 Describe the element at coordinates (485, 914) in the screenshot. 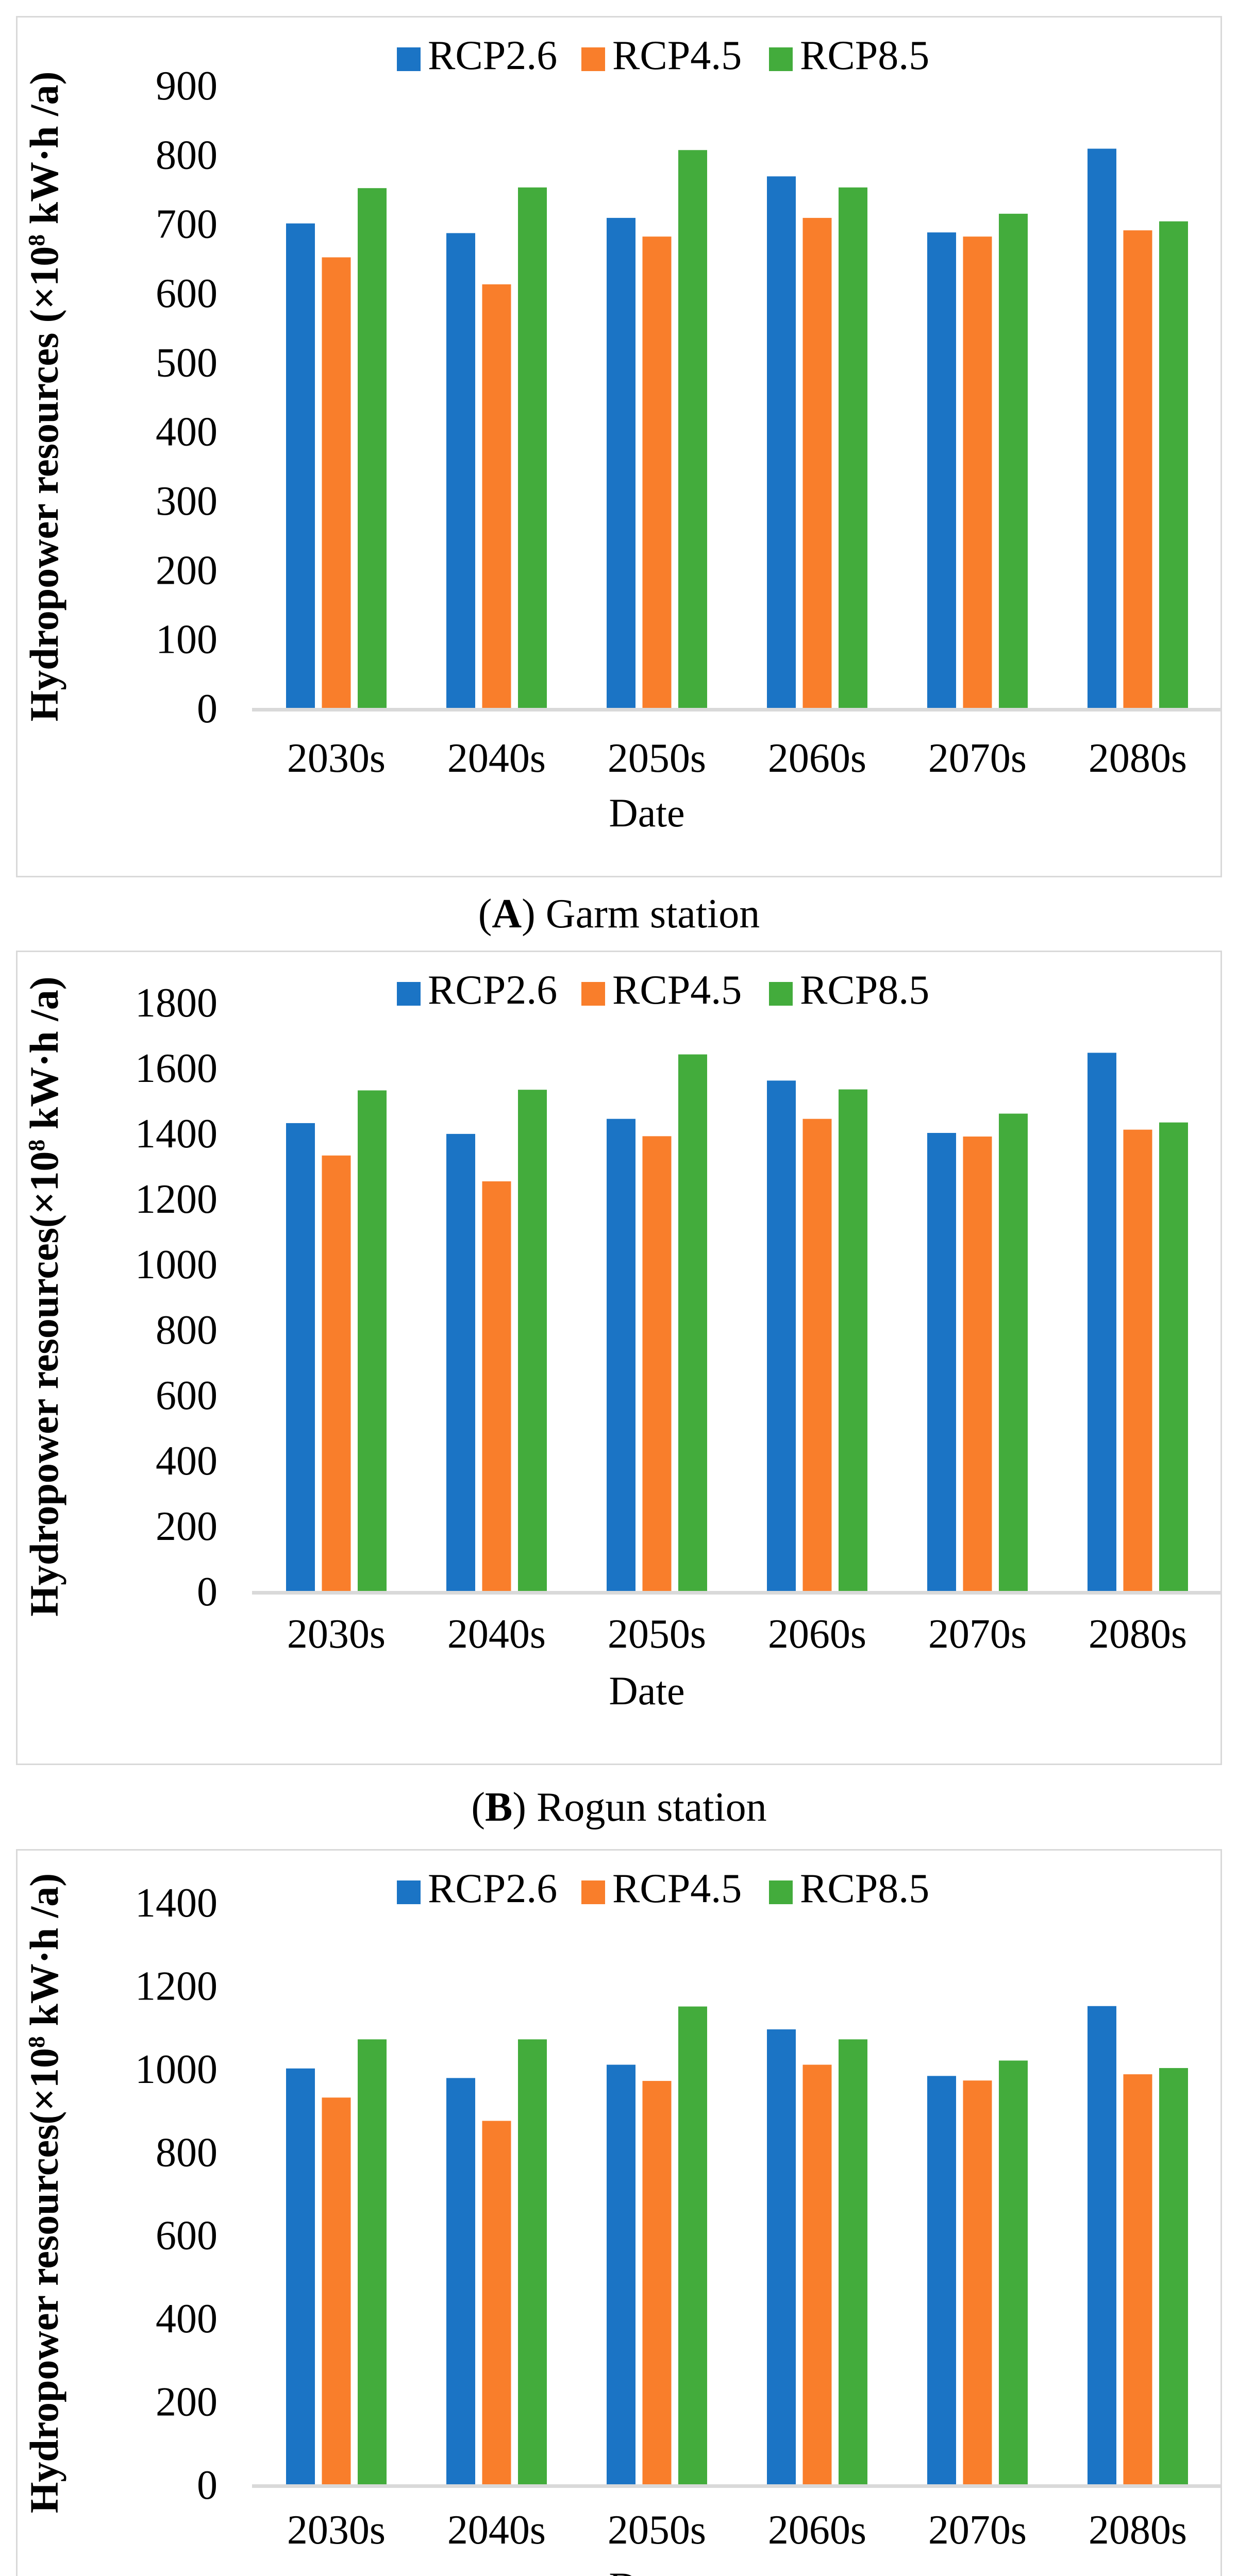

I see `caption-garm-pre: (` at that location.